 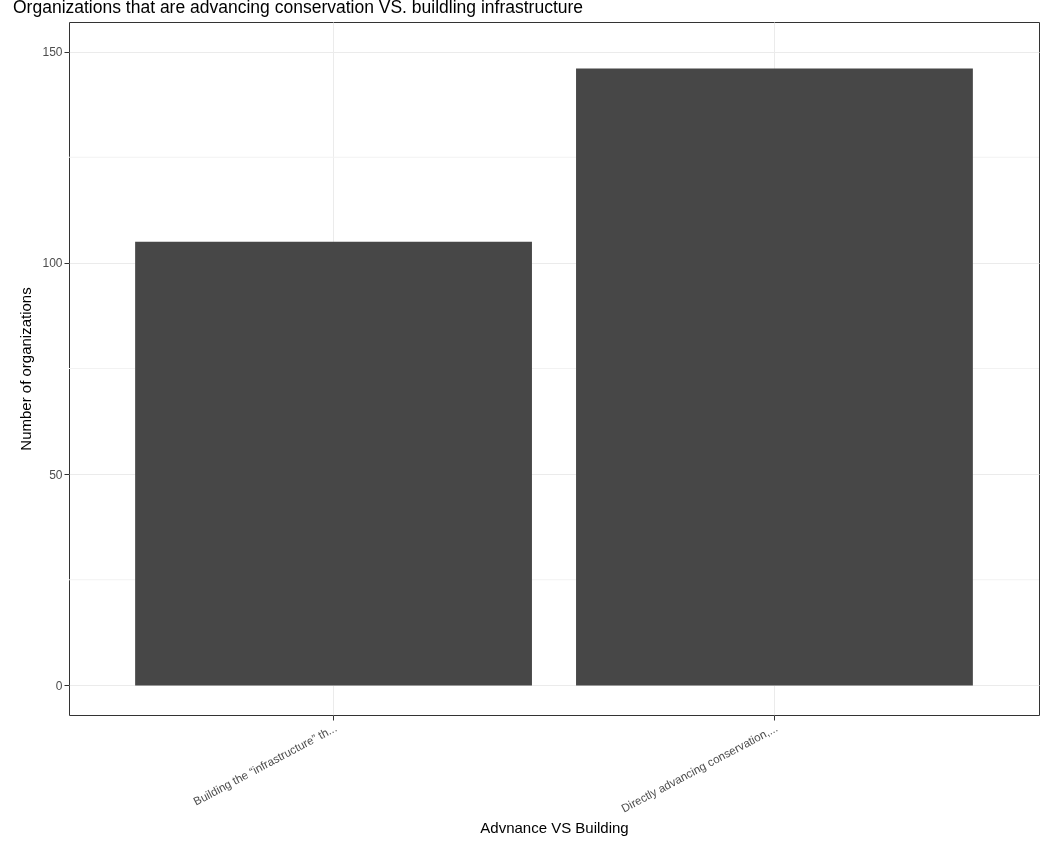 What do you see at coordinates (52, 263) in the screenshot?
I see `y-tick-label: 100` at bounding box center [52, 263].